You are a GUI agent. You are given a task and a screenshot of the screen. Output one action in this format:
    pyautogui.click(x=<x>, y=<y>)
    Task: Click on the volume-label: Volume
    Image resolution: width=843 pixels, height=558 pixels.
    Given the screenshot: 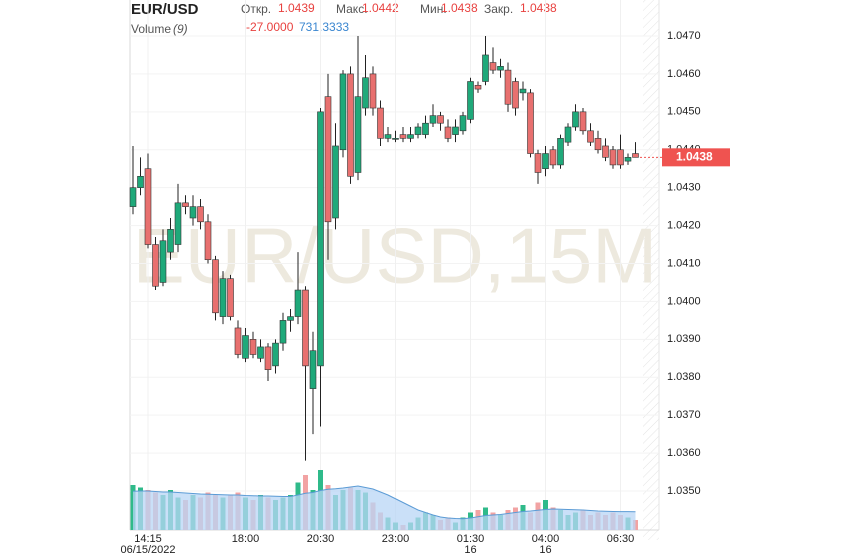 What is the action you would take?
    pyautogui.click(x=151, y=29)
    